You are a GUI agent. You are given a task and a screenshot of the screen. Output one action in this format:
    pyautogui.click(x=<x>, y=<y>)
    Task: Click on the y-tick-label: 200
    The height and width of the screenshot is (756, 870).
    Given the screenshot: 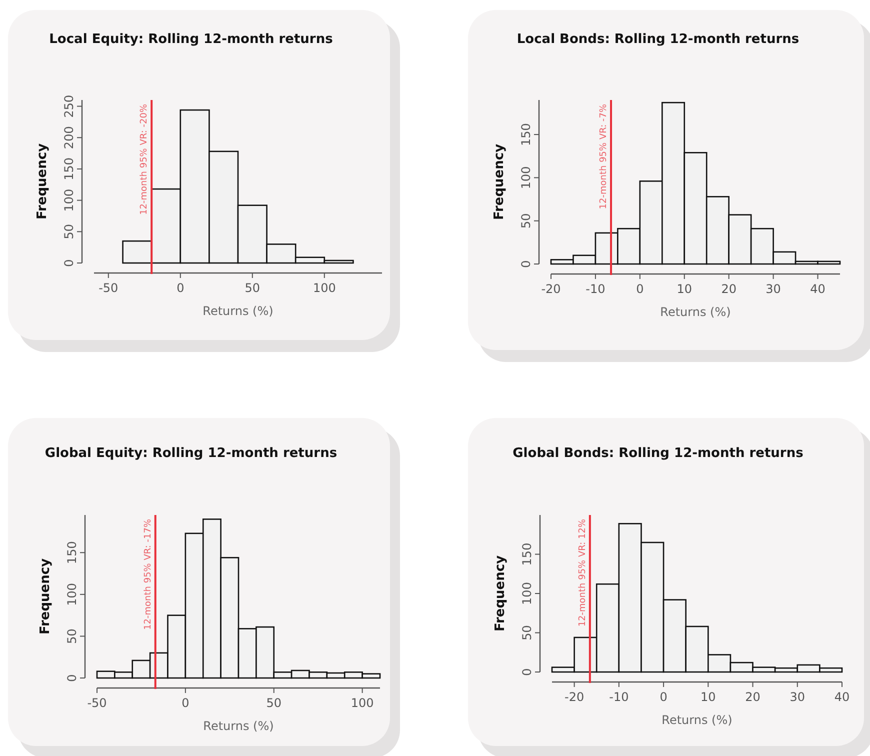 What is the action you would take?
    pyautogui.click(x=69, y=138)
    